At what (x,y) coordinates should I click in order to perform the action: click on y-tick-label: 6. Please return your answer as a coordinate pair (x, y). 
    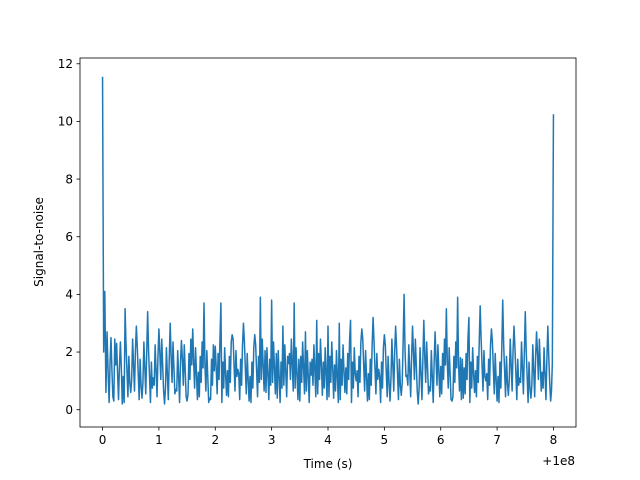
    Looking at the image, I should click on (69, 237).